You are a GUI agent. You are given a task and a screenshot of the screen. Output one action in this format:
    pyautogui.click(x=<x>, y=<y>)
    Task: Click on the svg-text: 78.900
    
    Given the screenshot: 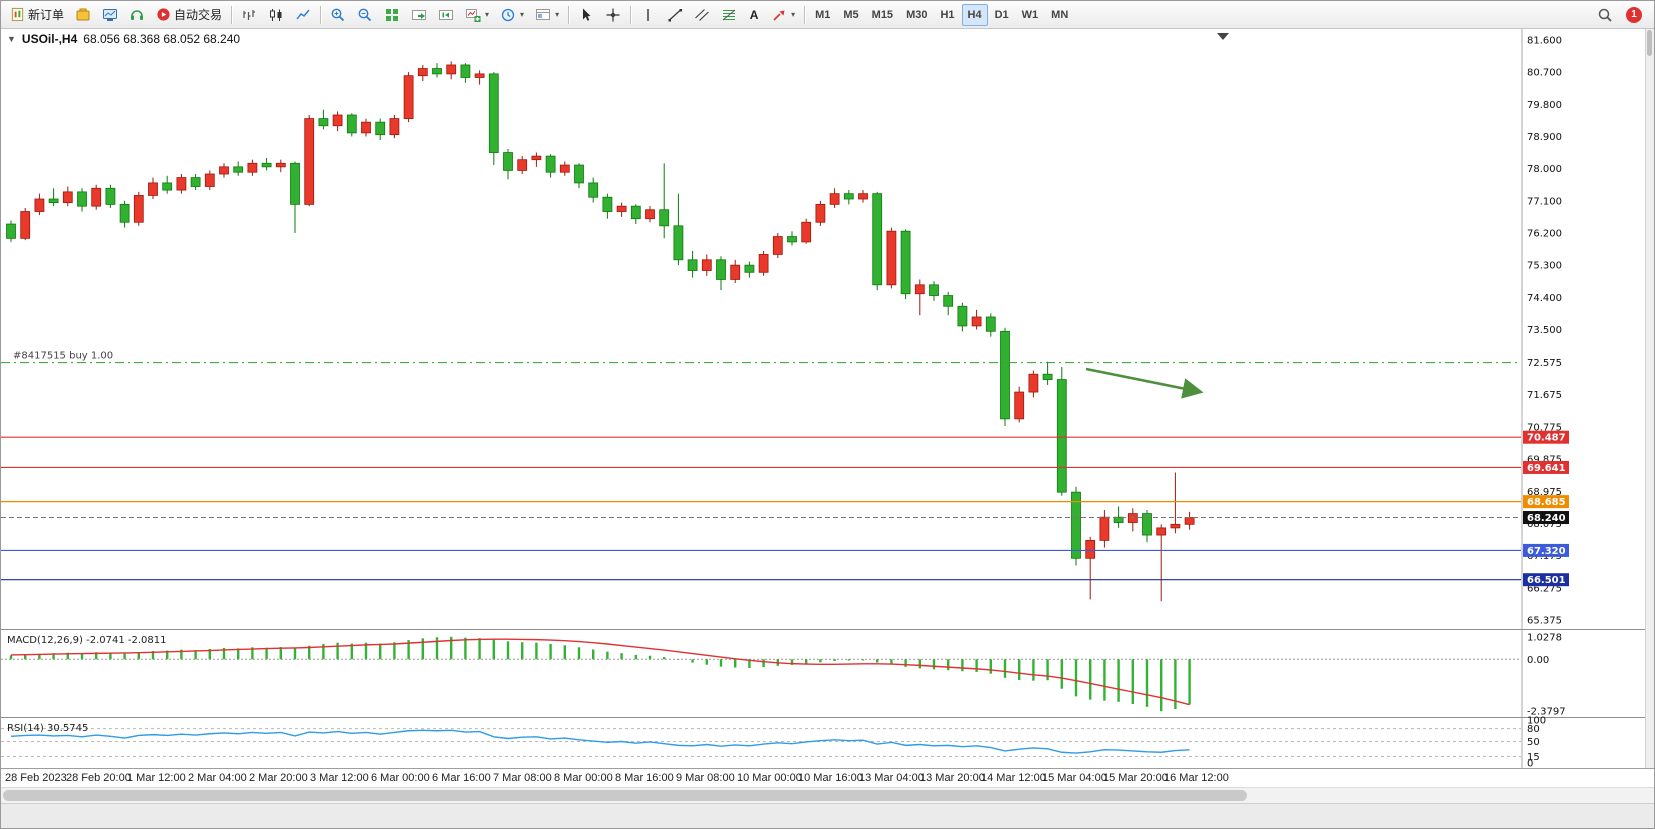 What is the action you would take?
    pyautogui.click(x=1544, y=137)
    